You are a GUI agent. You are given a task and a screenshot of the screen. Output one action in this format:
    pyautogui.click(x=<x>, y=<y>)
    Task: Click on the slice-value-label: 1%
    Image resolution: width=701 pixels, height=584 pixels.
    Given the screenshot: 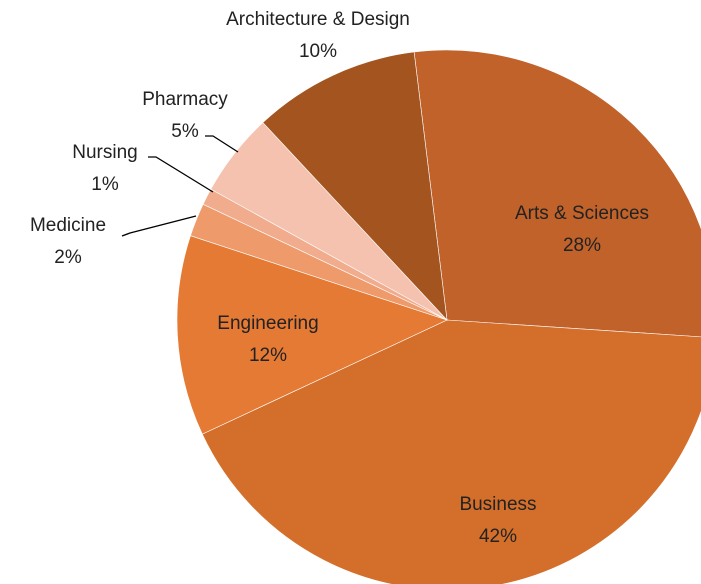 What is the action you would take?
    pyautogui.click(x=105, y=184)
    